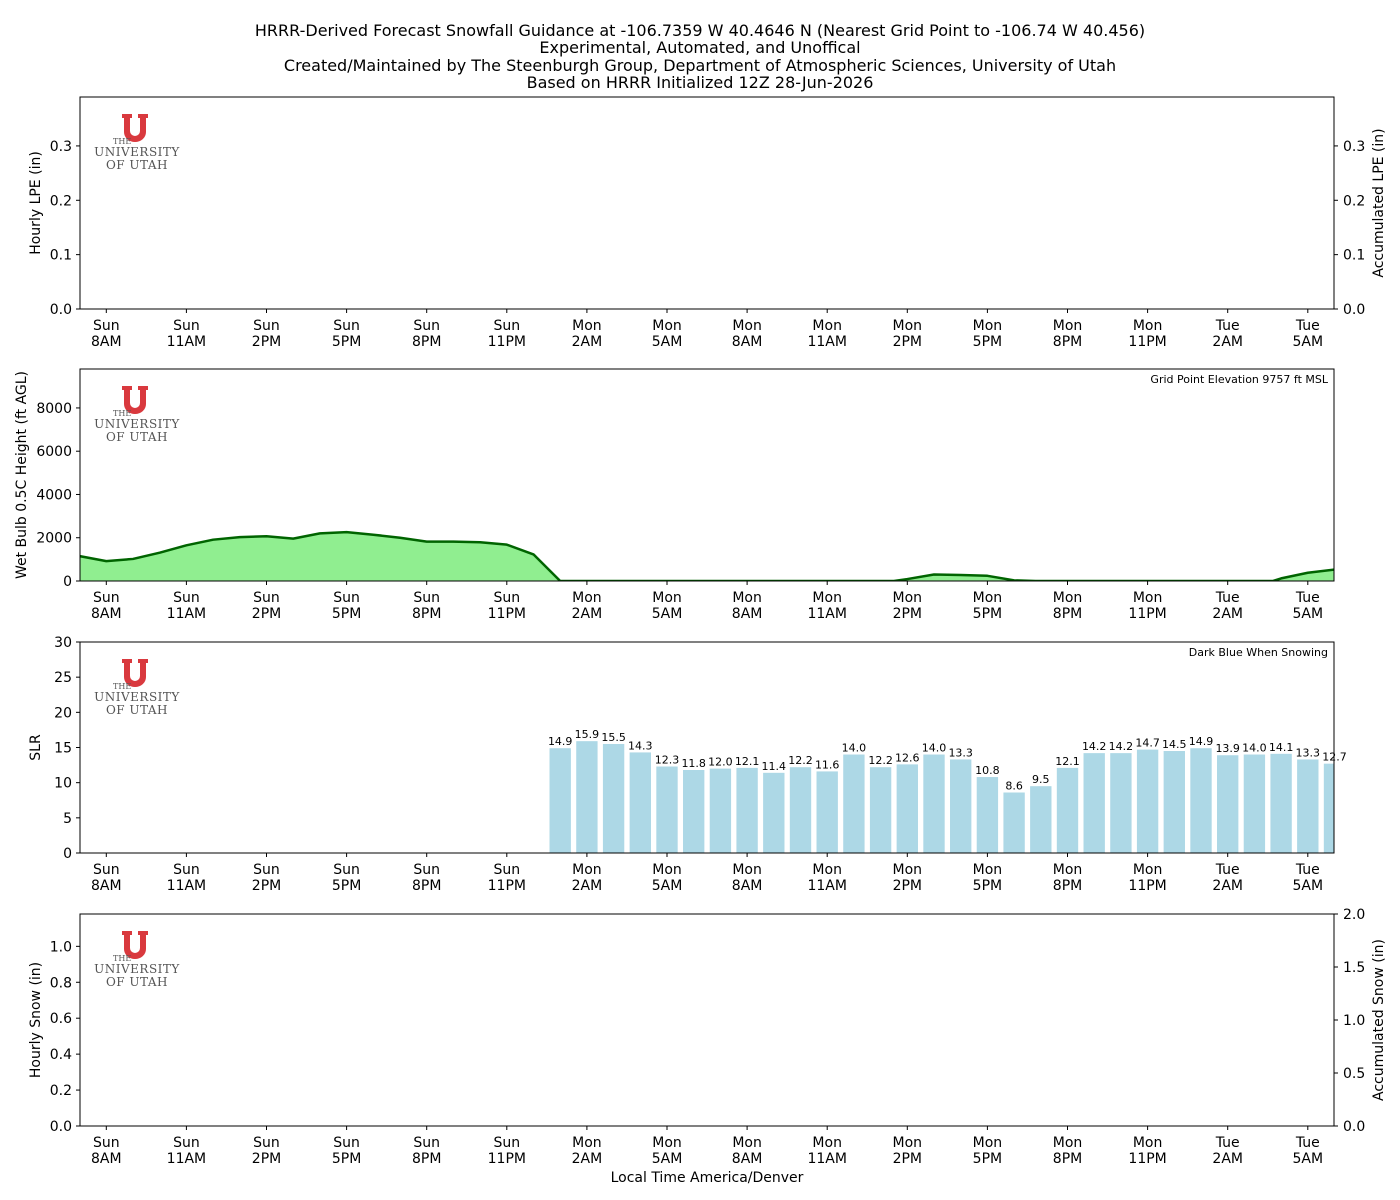  What do you see at coordinates (693, 763) in the screenshot?
I see `slr-bar-label: 11.8` at bounding box center [693, 763].